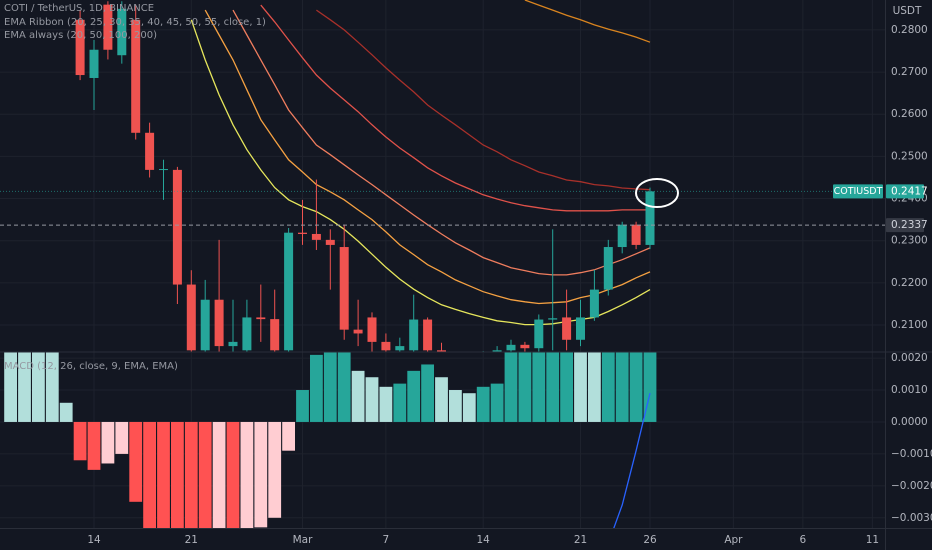  I want to click on y-tick-label: 0.0020, so click(909, 358).